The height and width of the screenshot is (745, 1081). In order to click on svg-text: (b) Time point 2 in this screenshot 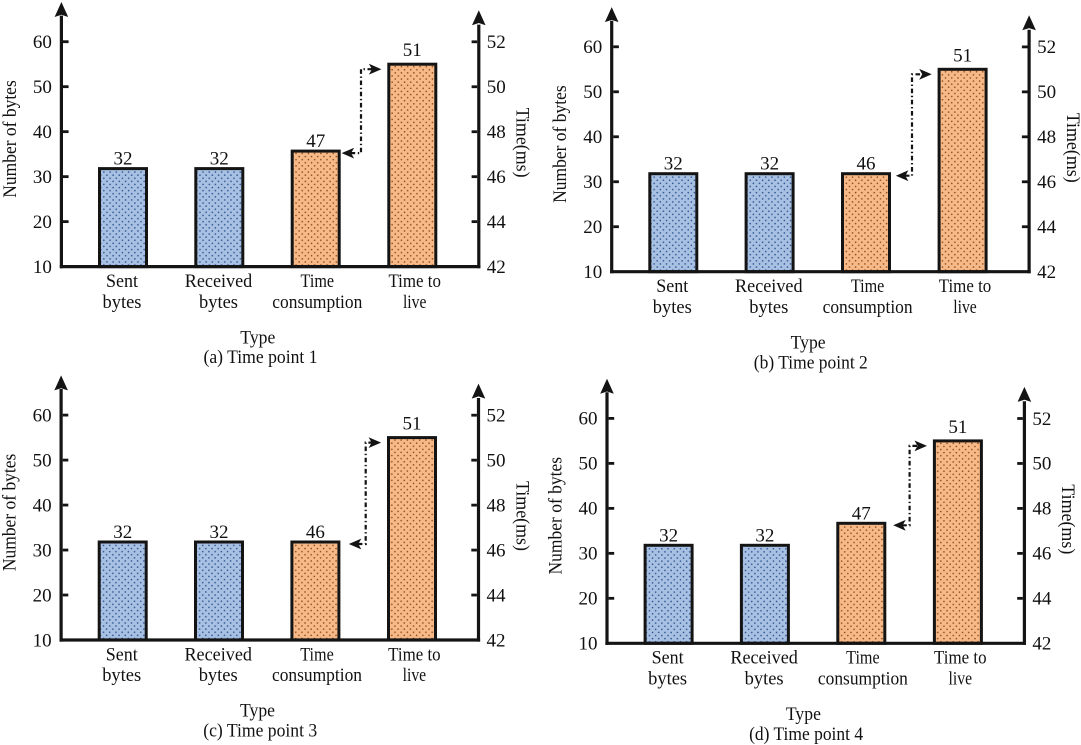, I will do `click(811, 362)`.